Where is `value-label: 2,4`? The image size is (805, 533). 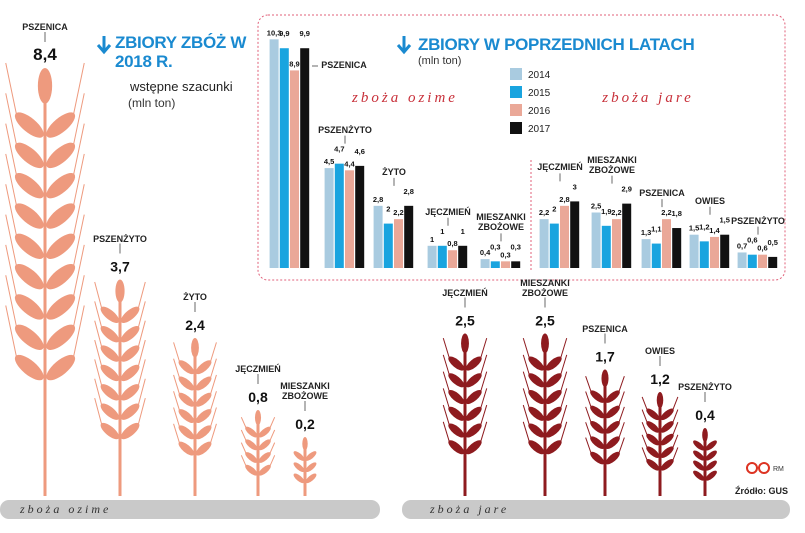
value-label: 2,4 is located at coordinates (195, 325).